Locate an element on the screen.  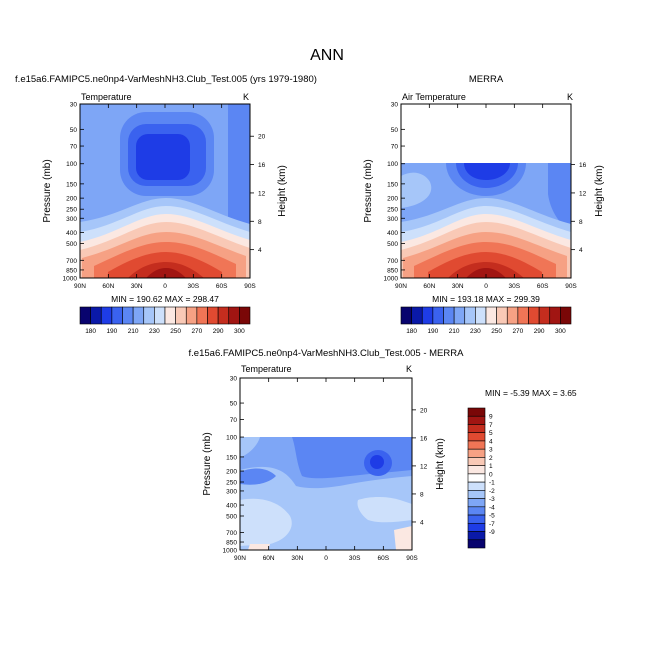
model-y2tick-label: 12 is located at coordinates (262, 193).